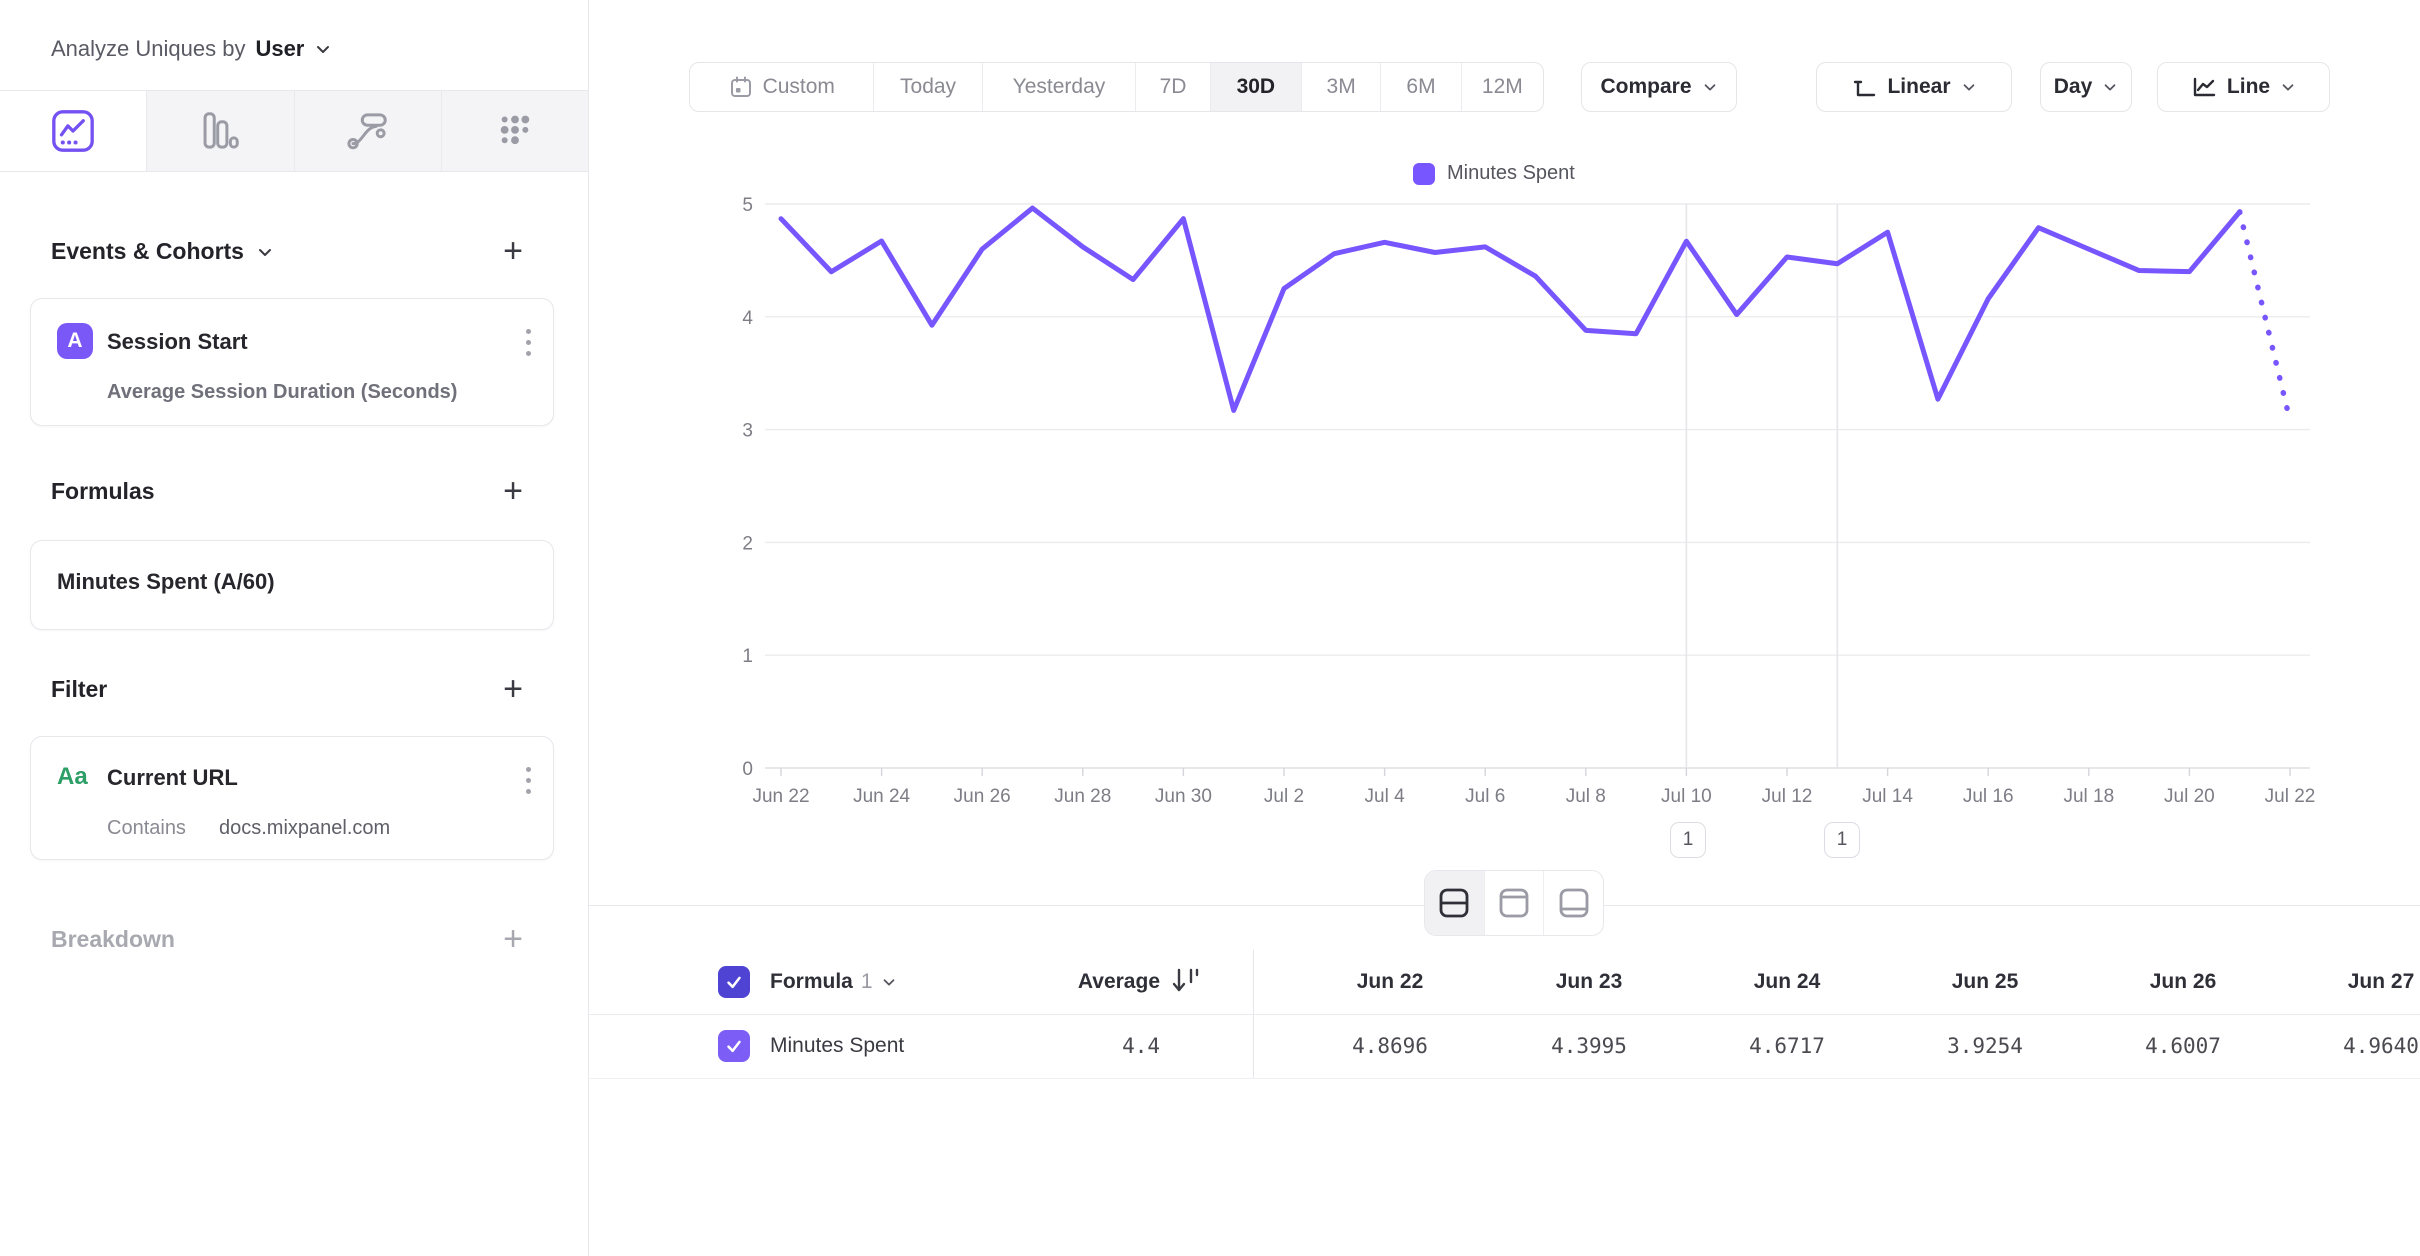  I want to click on filter-kebab-menu-icon, so click(528, 780).